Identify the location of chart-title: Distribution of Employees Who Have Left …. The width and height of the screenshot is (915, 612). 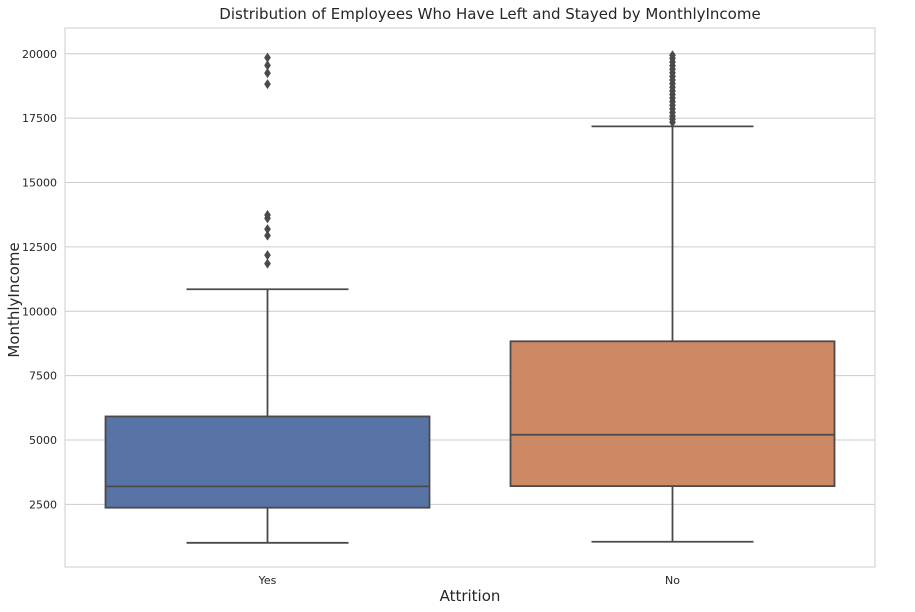
(489, 14).